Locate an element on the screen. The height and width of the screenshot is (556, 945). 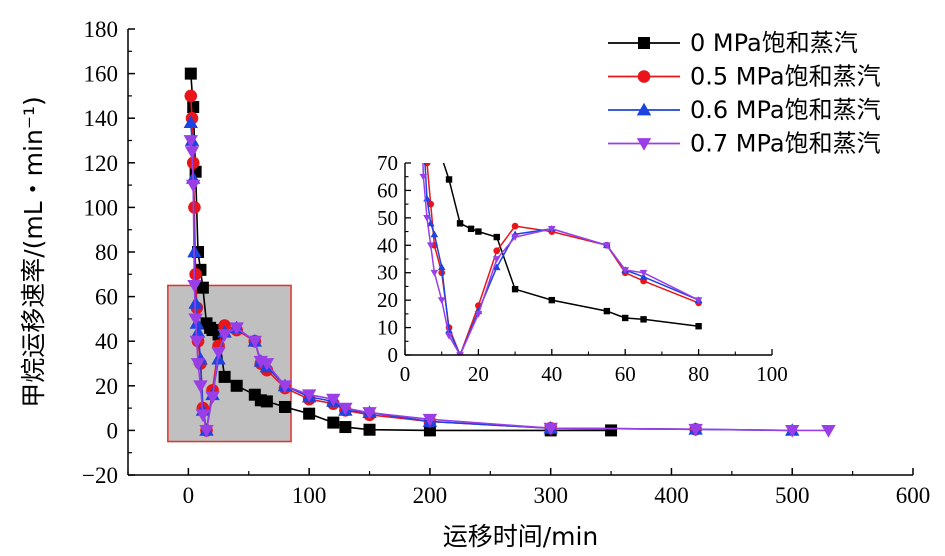
inset-background is located at coordinates (588, 259).